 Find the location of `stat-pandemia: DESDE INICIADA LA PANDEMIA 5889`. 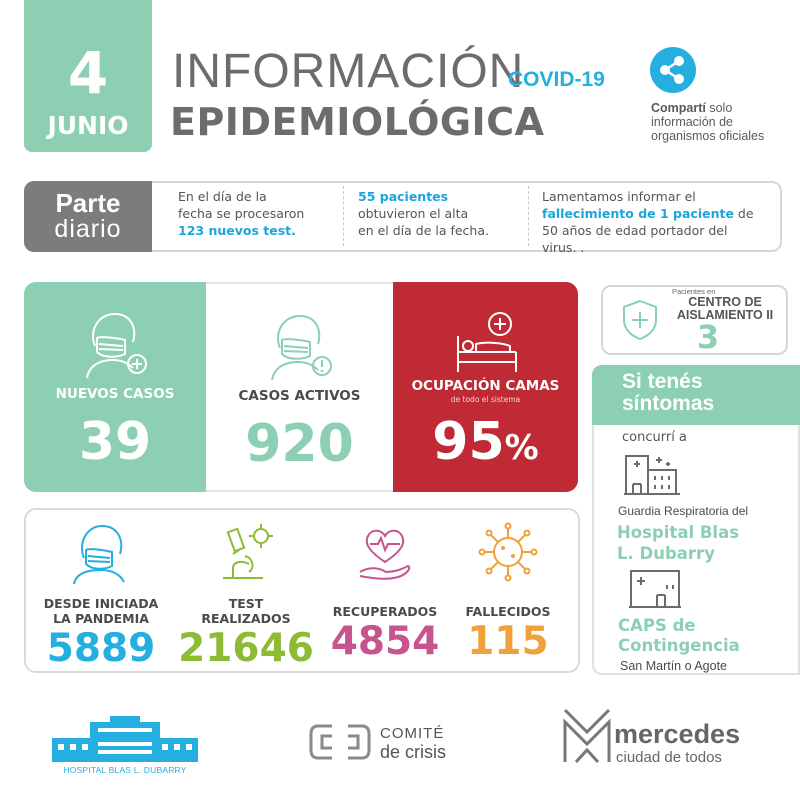

stat-pandemia: DESDE INICIADA LA PANDEMIA 5889 is located at coordinates (101, 589).